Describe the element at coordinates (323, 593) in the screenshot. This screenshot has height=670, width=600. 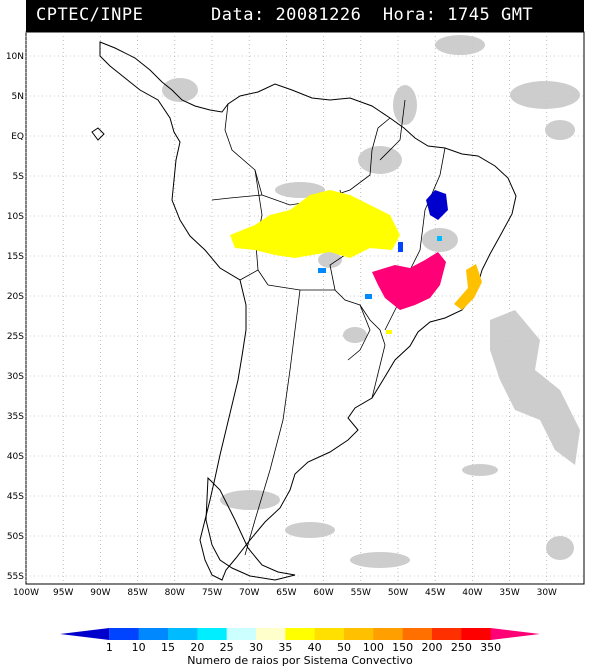
I see `lon-tick-label: 60W` at that location.